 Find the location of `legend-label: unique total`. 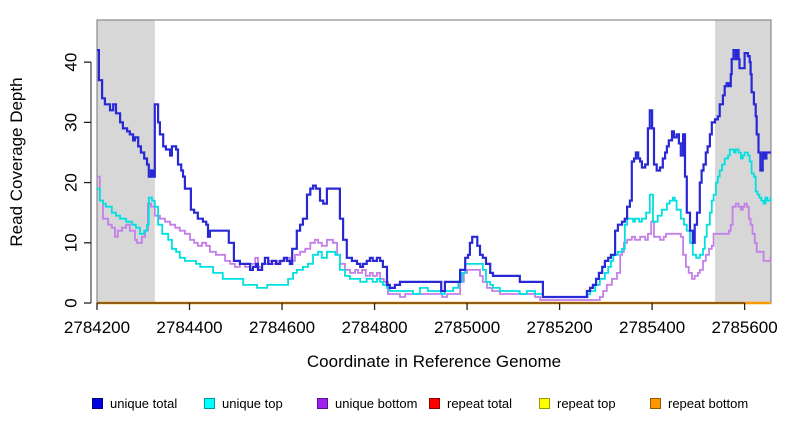

legend-label: unique total is located at coordinates (144, 403).